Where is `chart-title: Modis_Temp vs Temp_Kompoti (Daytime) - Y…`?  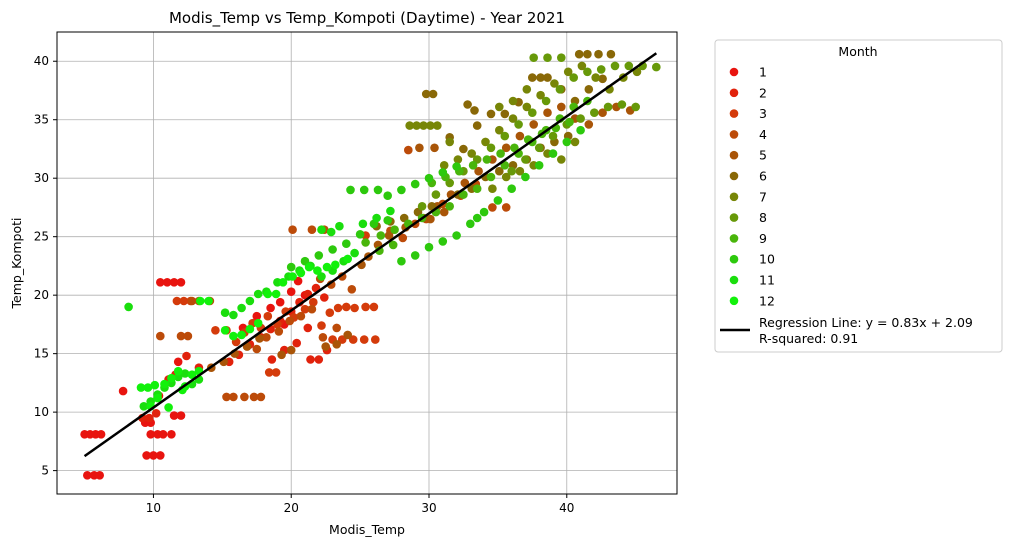 chart-title: Modis_Temp vs Temp_Kompoti (Daytime) - Y… is located at coordinates (367, 18).